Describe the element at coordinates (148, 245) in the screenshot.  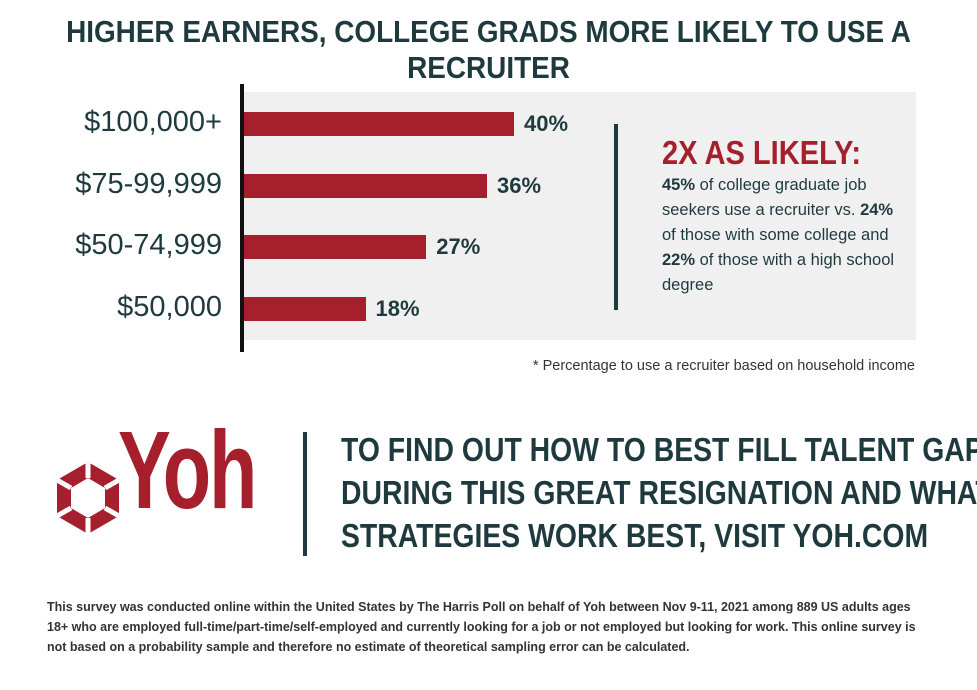
I see `category-label: $50-74,999` at that location.